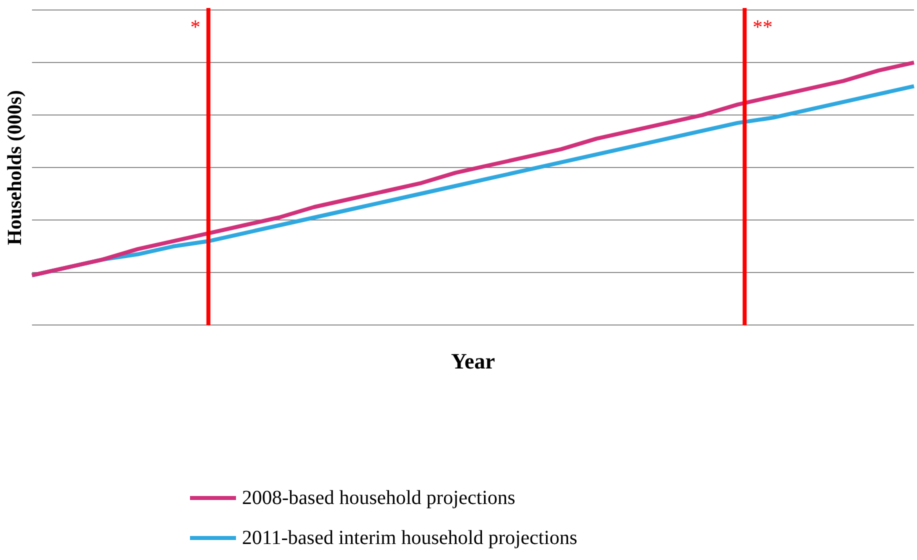  Describe the element at coordinates (379, 498) in the screenshot. I see `legend-label: 2008-based household projections` at that location.